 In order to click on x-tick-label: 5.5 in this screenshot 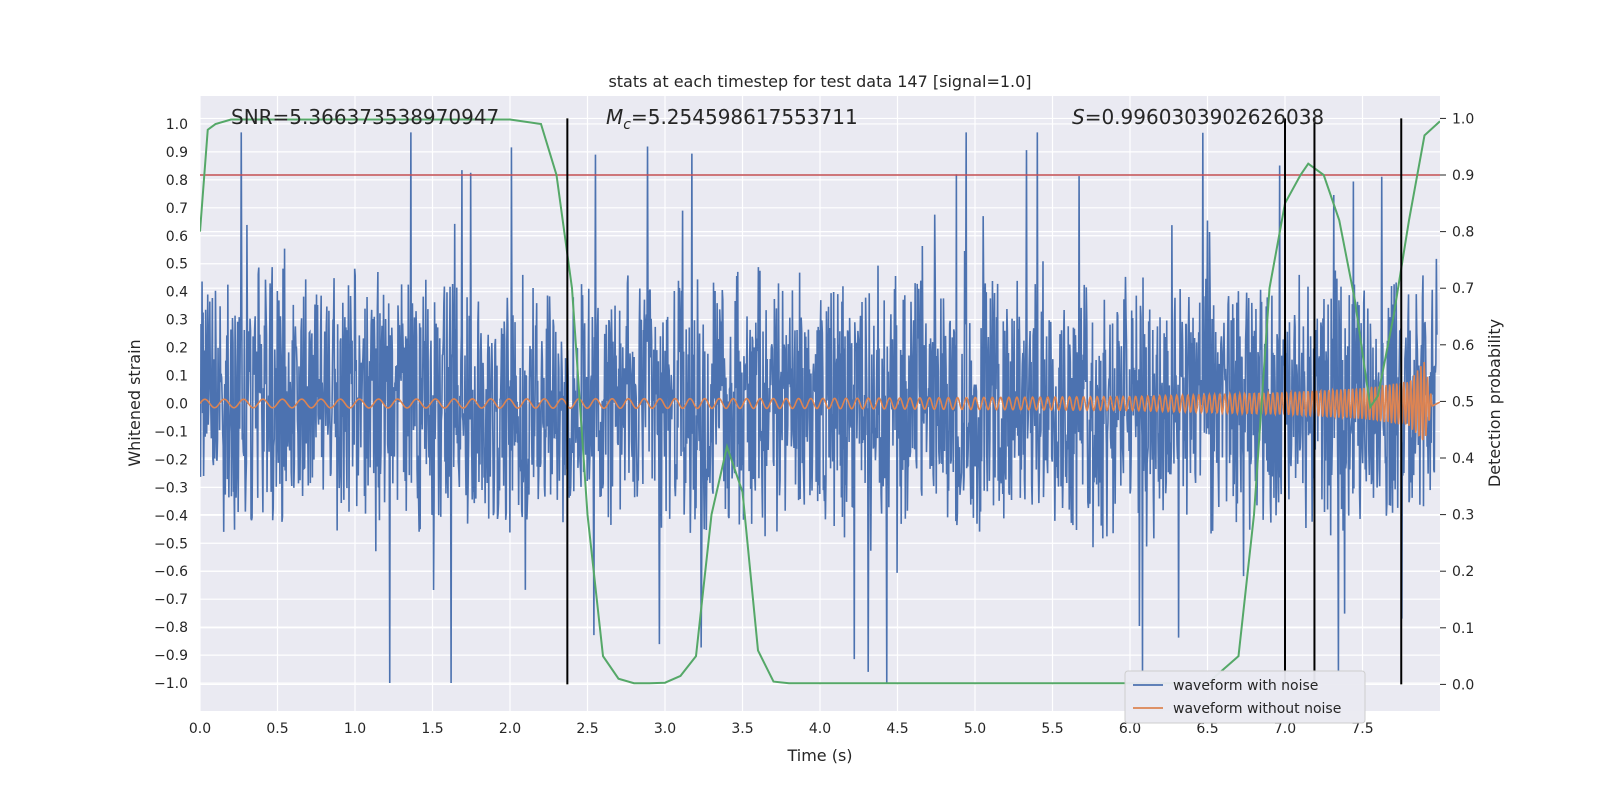, I will do `click(1052, 729)`.